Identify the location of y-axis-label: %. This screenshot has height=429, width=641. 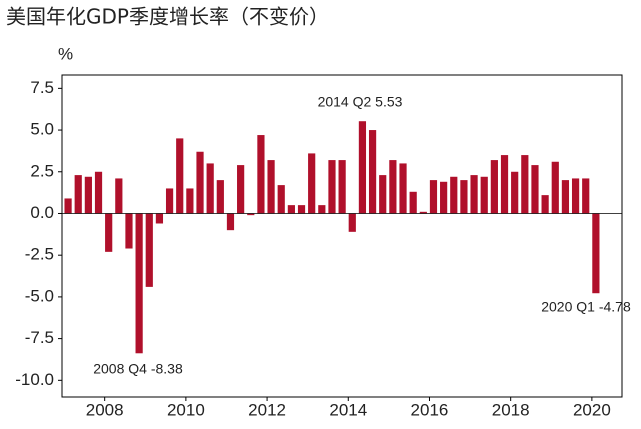
(65, 53).